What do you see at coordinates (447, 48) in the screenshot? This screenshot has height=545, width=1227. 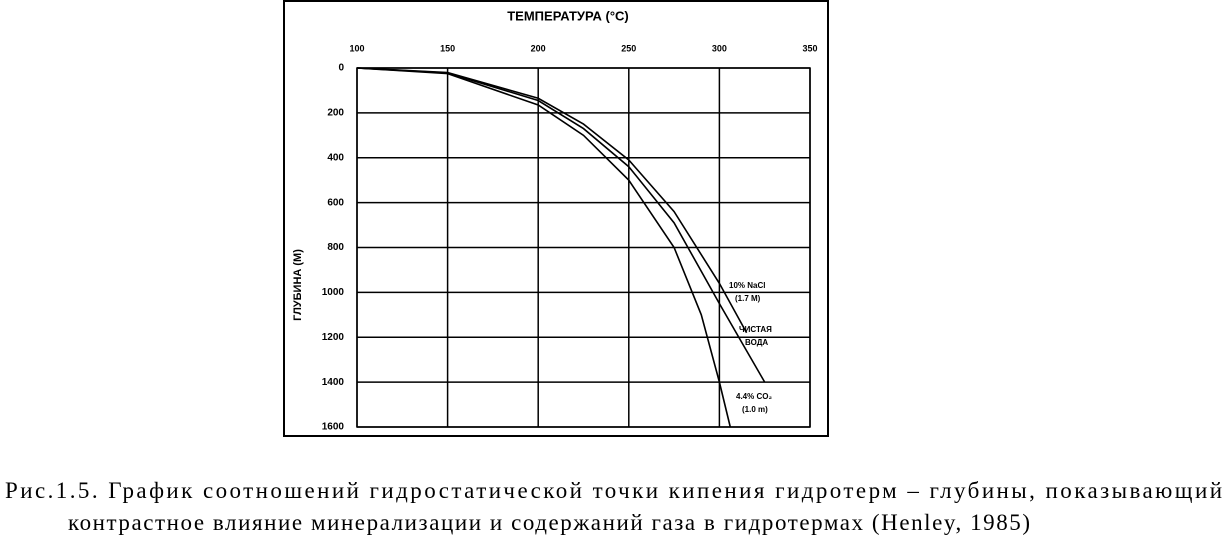 I see `x-tick-label: 150` at bounding box center [447, 48].